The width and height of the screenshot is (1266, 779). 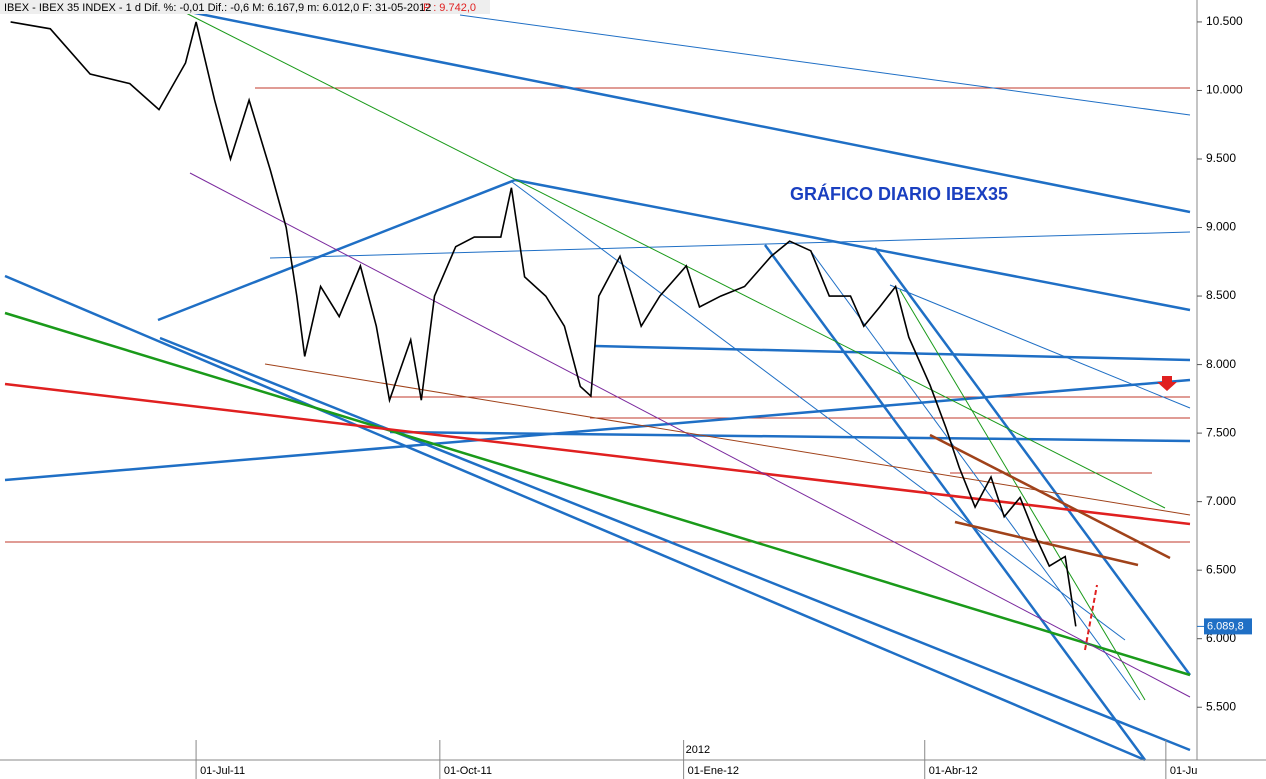 What do you see at coordinates (1221, 227) in the screenshot?
I see `y-tick-label: 9.000` at bounding box center [1221, 227].